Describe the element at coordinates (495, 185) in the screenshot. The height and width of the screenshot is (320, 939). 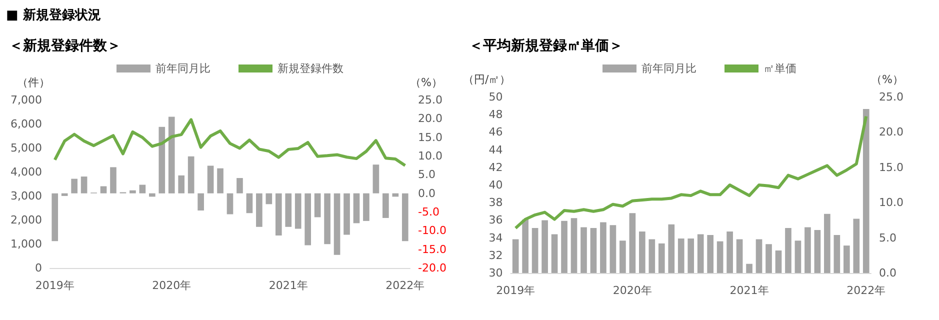
I see `y-tick-label: 40` at that location.